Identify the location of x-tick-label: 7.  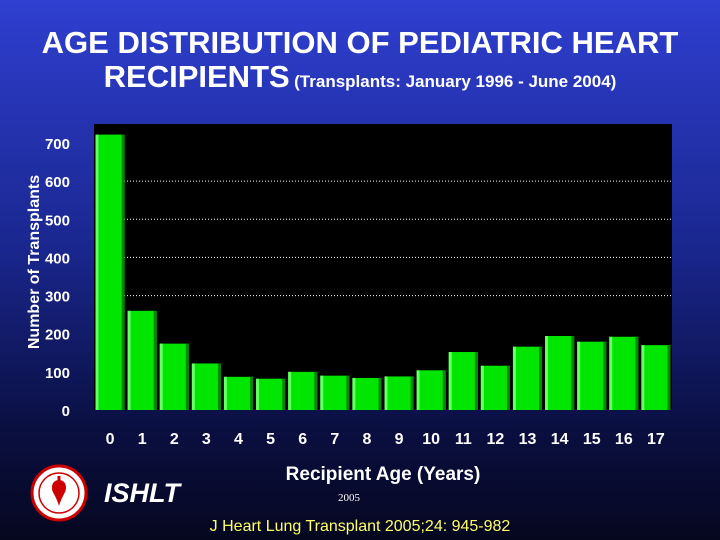
(334, 439).